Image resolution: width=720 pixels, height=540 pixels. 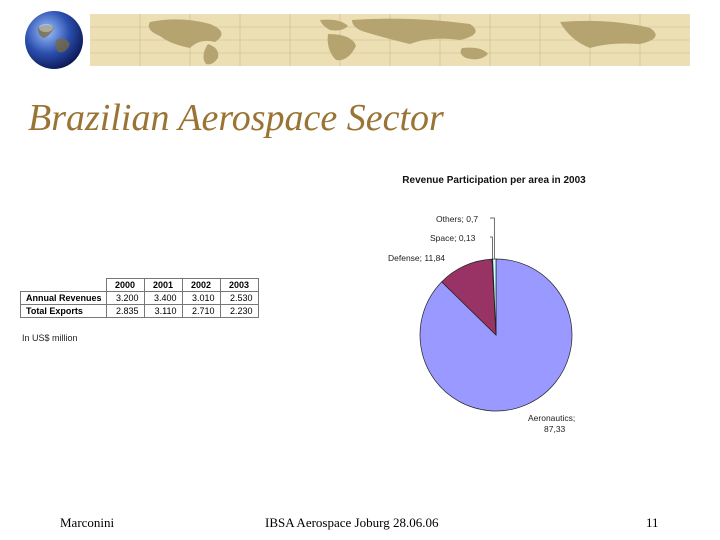 What do you see at coordinates (125, 311) in the screenshot?
I see `table-cell: 2.835` at bounding box center [125, 311].